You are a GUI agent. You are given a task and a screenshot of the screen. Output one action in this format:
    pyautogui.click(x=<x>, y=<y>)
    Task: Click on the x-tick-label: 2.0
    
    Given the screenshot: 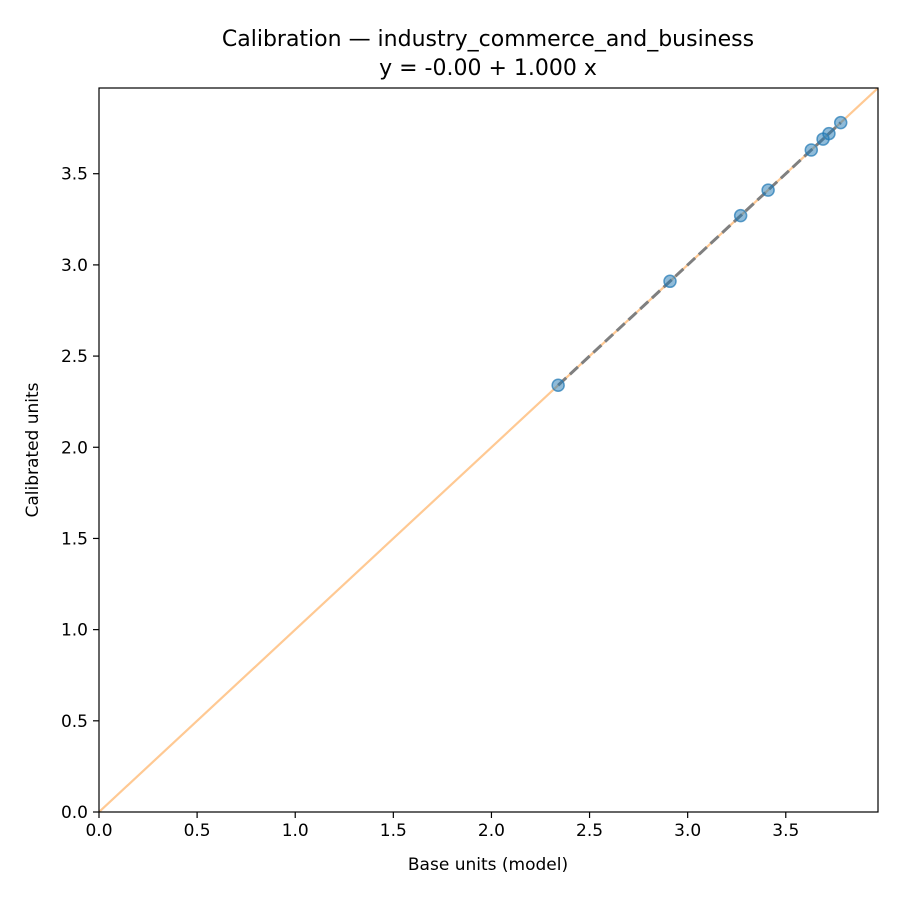 What is the action you would take?
    pyautogui.click(x=491, y=831)
    